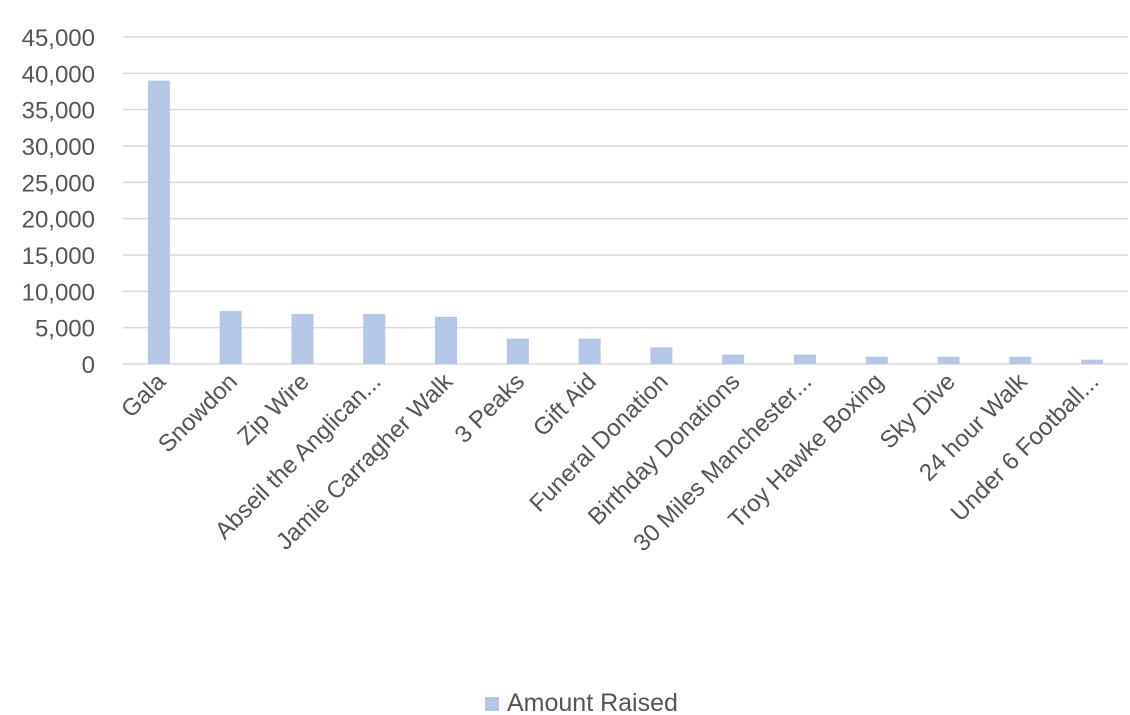 The height and width of the screenshot is (715, 1130). Describe the element at coordinates (58, 220) in the screenshot. I see `y-tick-label: 20,000` at that location.